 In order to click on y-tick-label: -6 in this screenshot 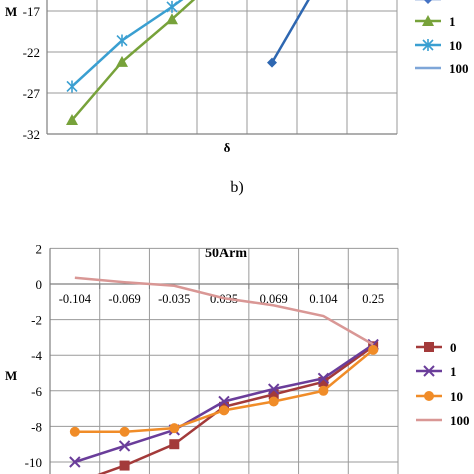, I will do `click(36, 391)`.